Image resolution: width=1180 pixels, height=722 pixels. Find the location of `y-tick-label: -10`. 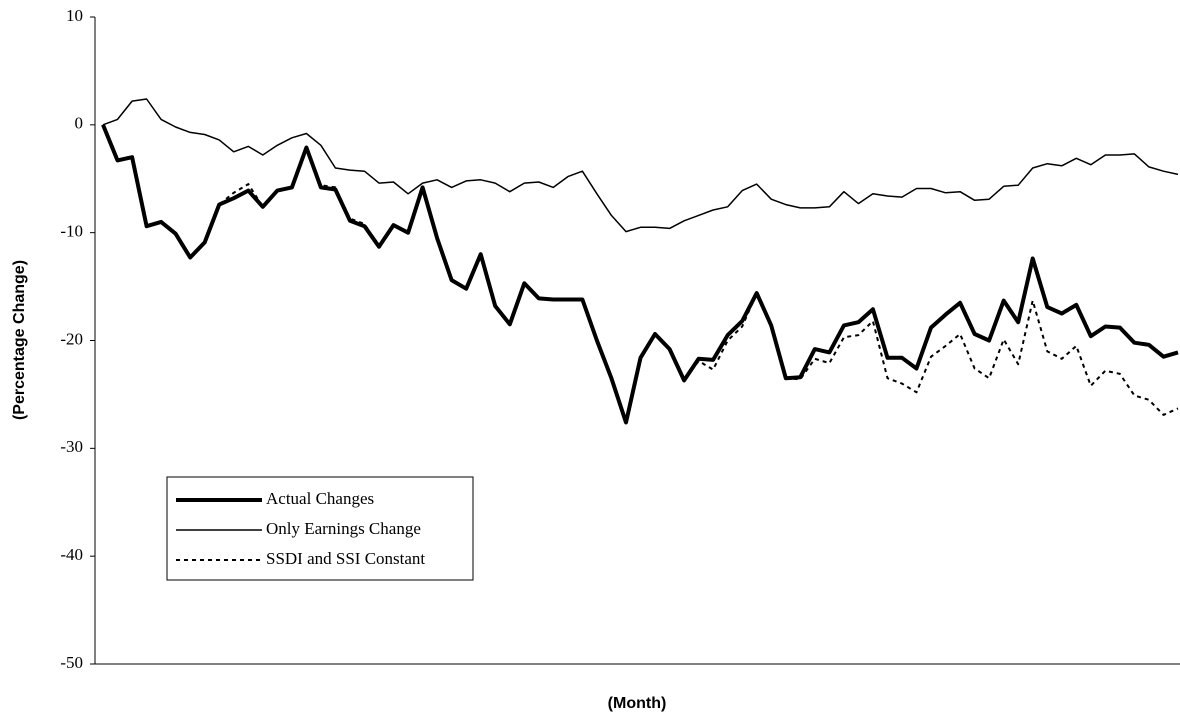

y-tick-label: -10 is located at coordinates (71, 231).